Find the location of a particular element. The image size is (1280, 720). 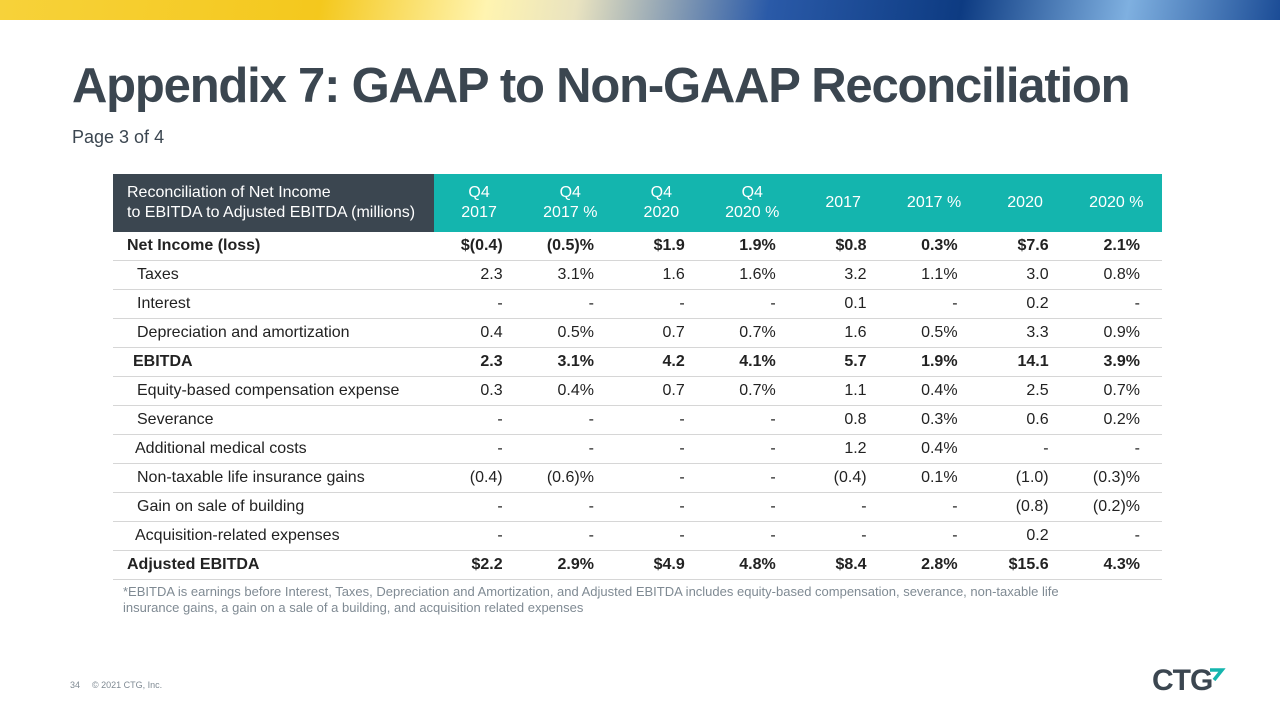

table-row: Acquisition-related expenses - - - - - -0.2- is located at coordinates (637, 536).